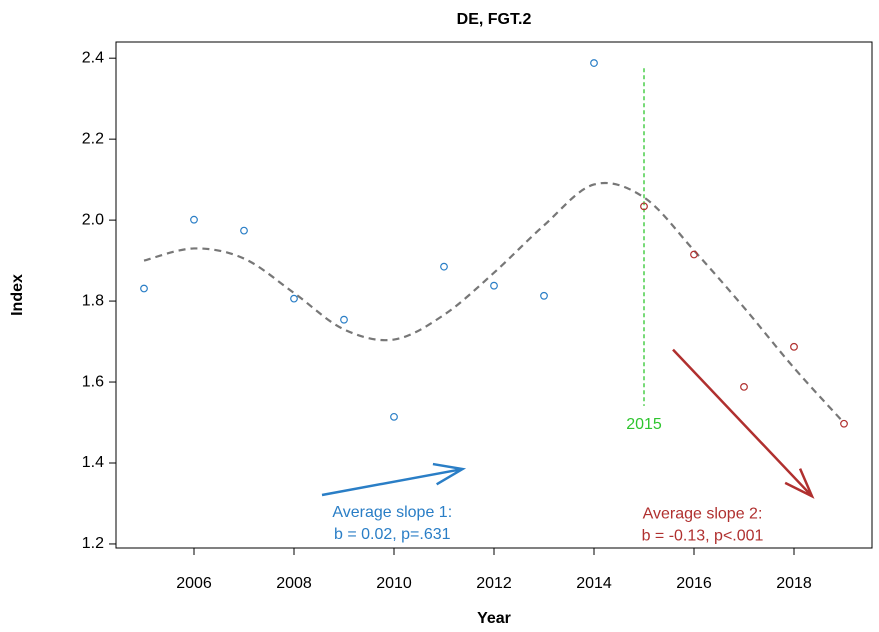  I want to click on y-tick-label: 2.2, so click(93, 138).